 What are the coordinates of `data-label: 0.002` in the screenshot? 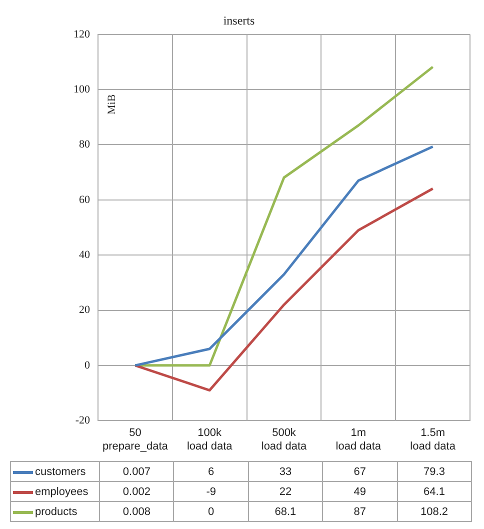 It's located at (137, 492).